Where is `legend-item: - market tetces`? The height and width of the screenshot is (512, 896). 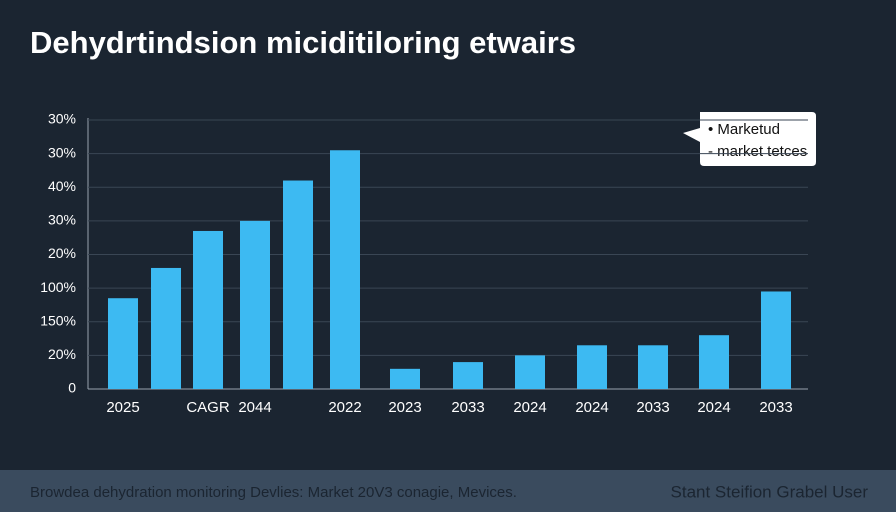 legend-item: - market tetces is located at coordinates (757, 151).